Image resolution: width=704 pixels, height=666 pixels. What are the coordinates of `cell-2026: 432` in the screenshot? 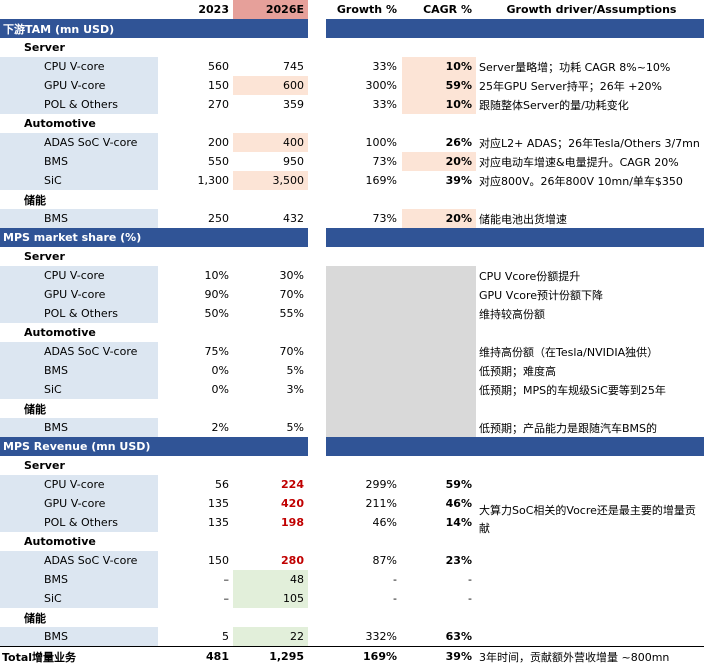 It's located at (293, 218).